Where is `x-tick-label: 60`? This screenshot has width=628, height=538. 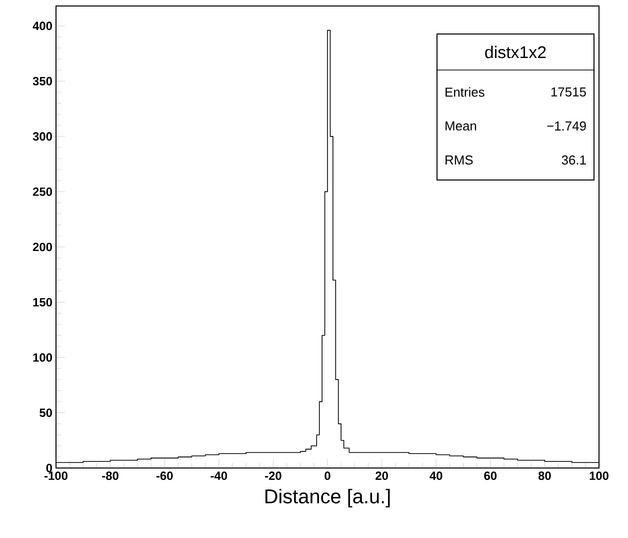 x-tick-label: 60 is located at coordinates (490, 476).